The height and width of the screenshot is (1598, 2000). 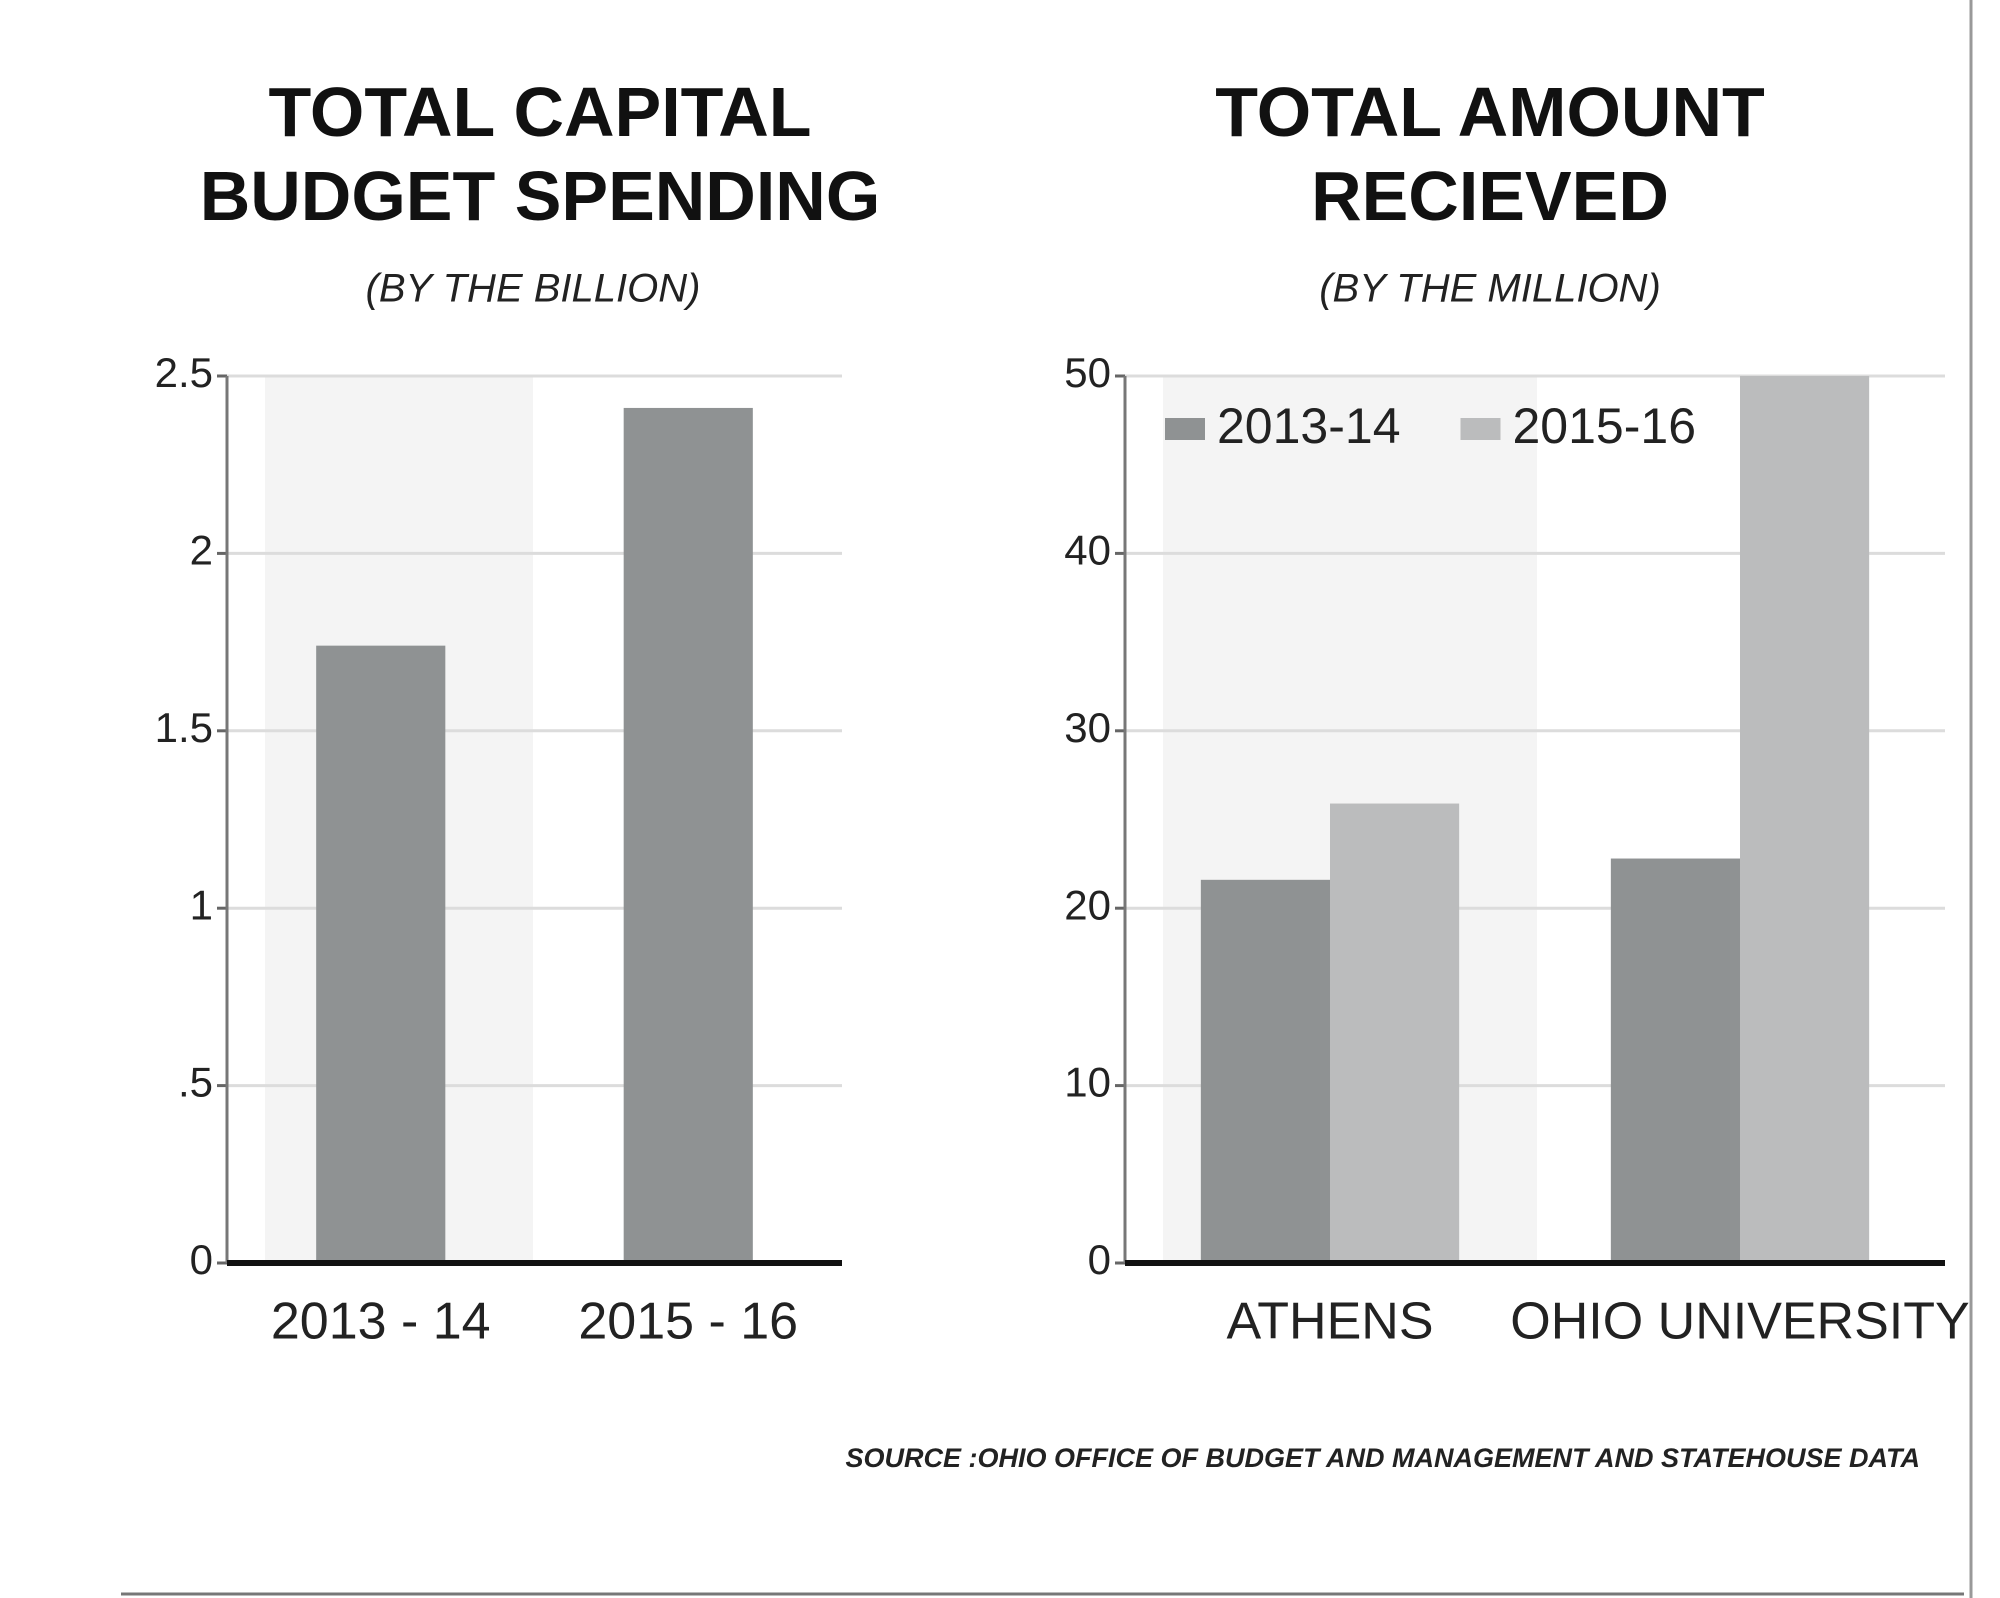 What do you see at coordinates (1490, 154) in the screenshot?
I see `chart-title: TOTAL AMOUNT RECIEVED` at bounding box center [1490, 154].